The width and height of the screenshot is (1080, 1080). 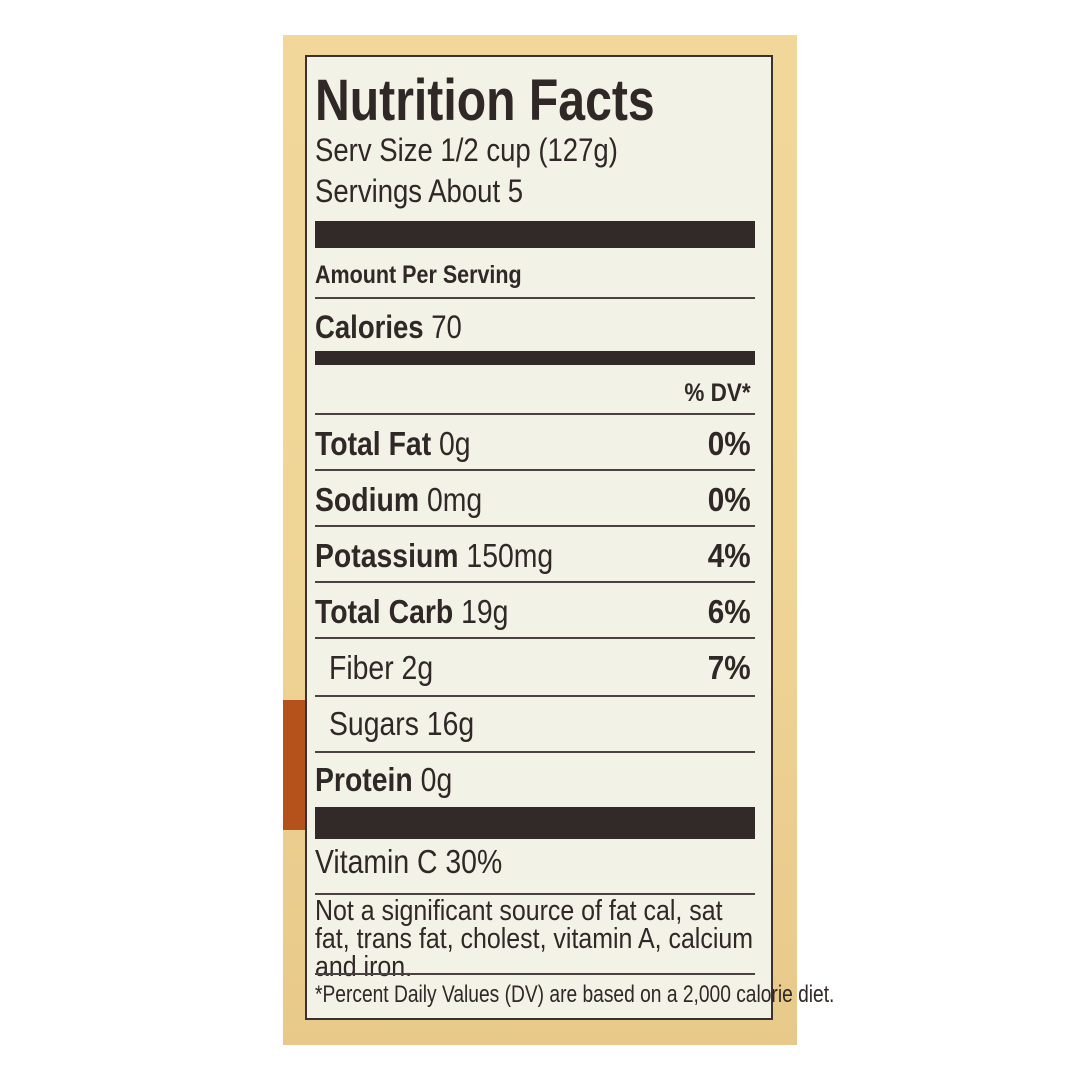 What do you see at coordinates (364, 779) in the screenshot?
I see `nutrient-label: Protein` at bounding box center [364, 779].